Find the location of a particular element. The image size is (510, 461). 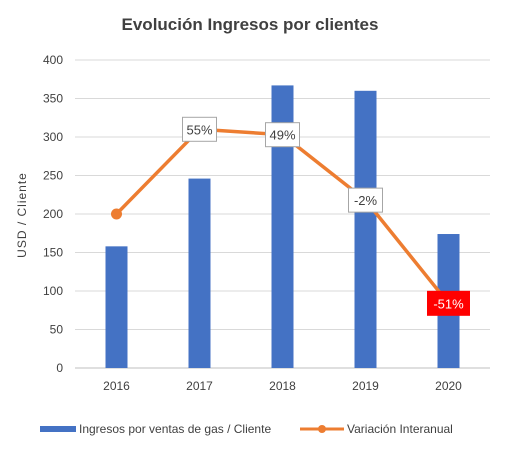

data-label: -51% is located at coordinates (448, 303).